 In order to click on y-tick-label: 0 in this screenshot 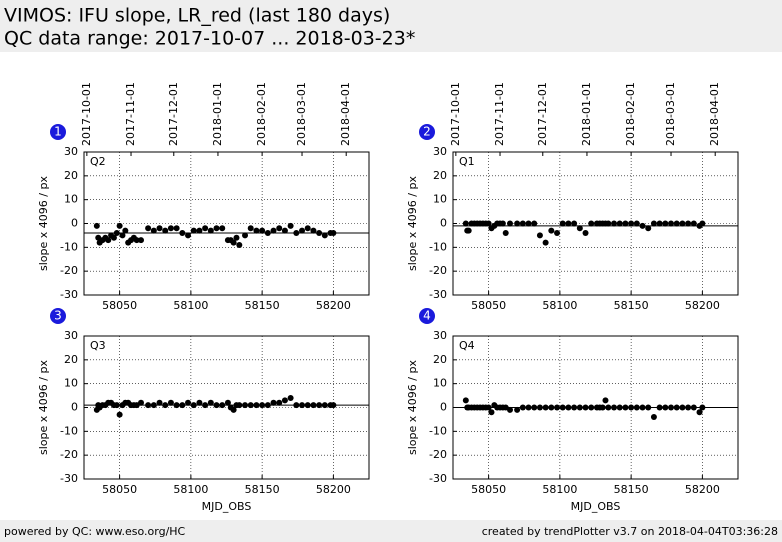, I will do `click(443, 407)`.